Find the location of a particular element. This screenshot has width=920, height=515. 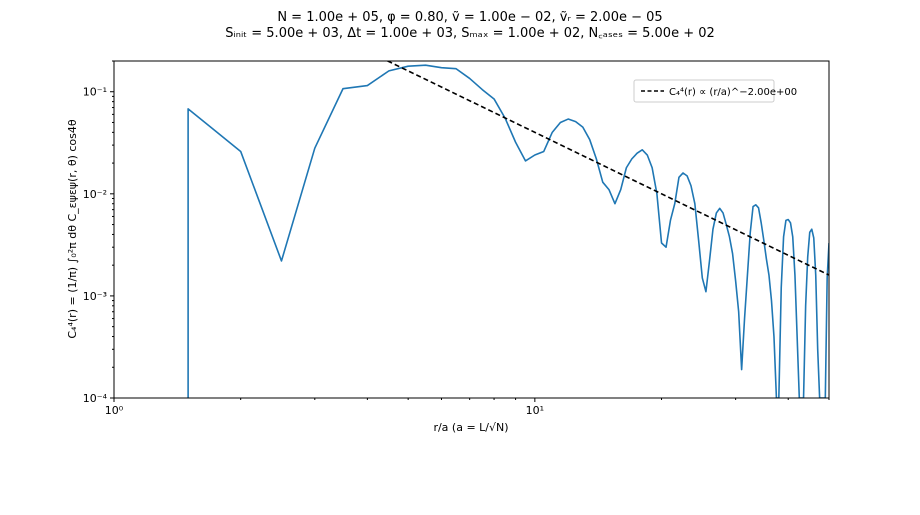

y-tick-label: 10⁻³ is located at coordinates (95, 296).